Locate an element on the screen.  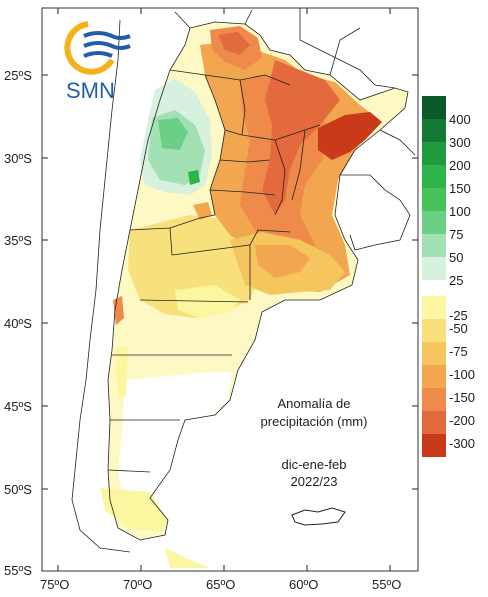
legend-label-positive: 25 is located at coordinates (456, 280).